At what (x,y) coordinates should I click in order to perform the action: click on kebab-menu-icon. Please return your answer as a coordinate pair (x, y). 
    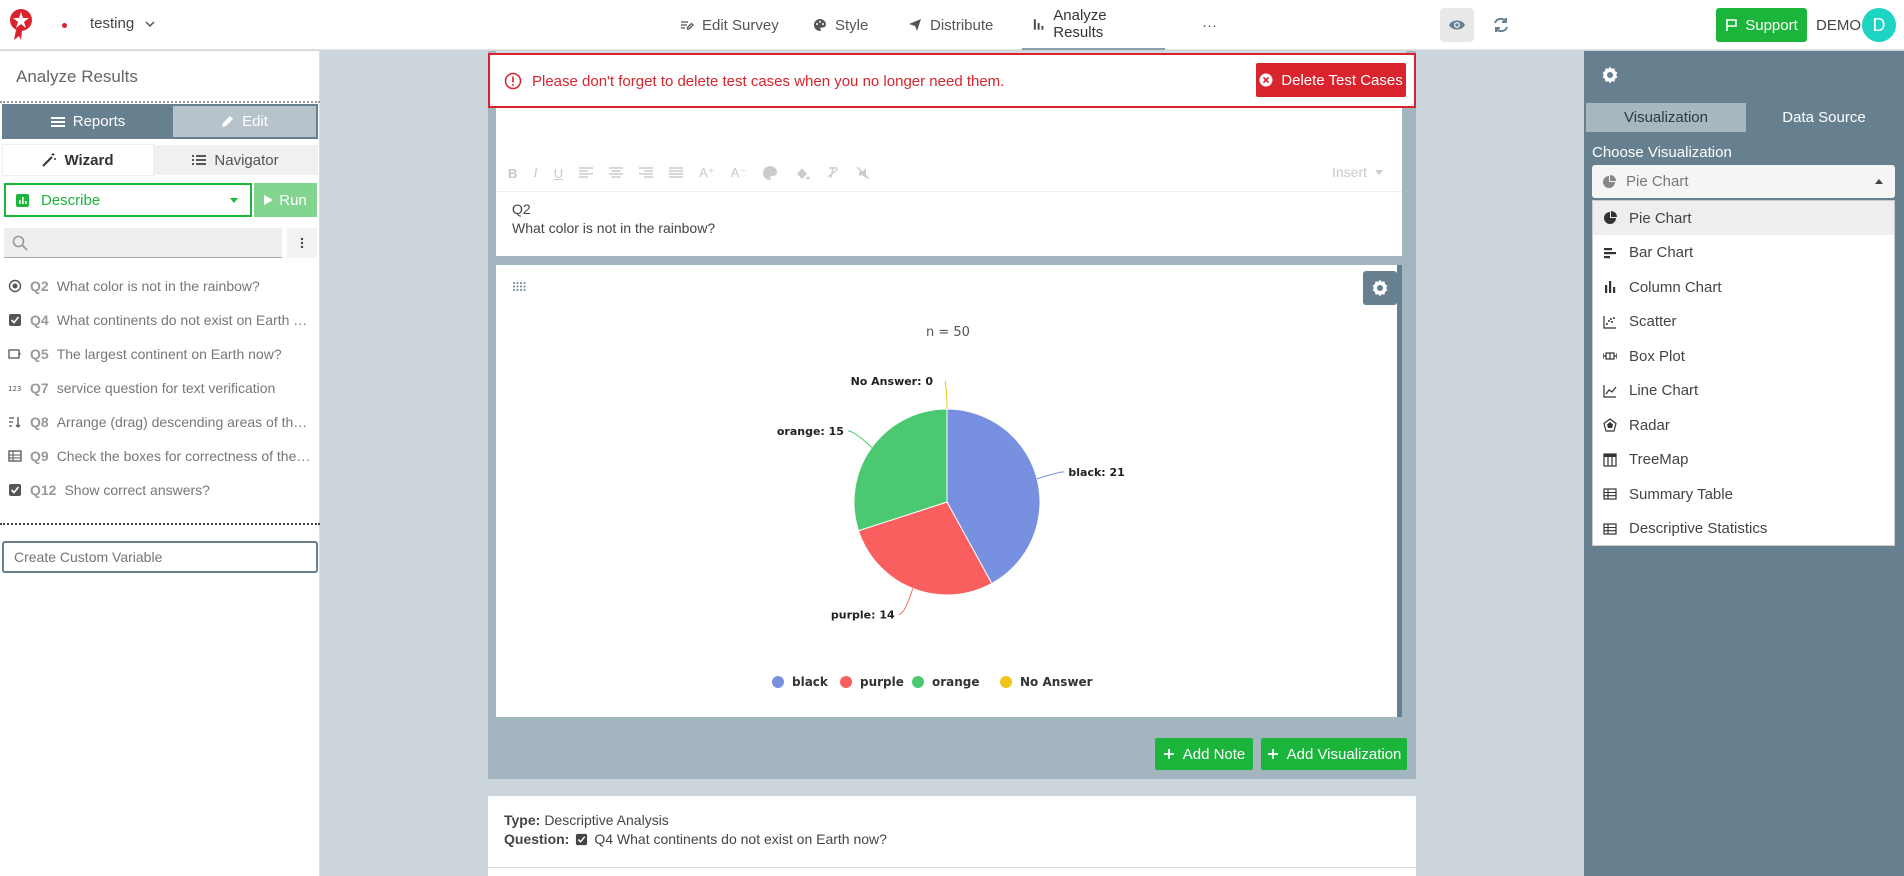
    Looking at the image, I should click on (302, 243).